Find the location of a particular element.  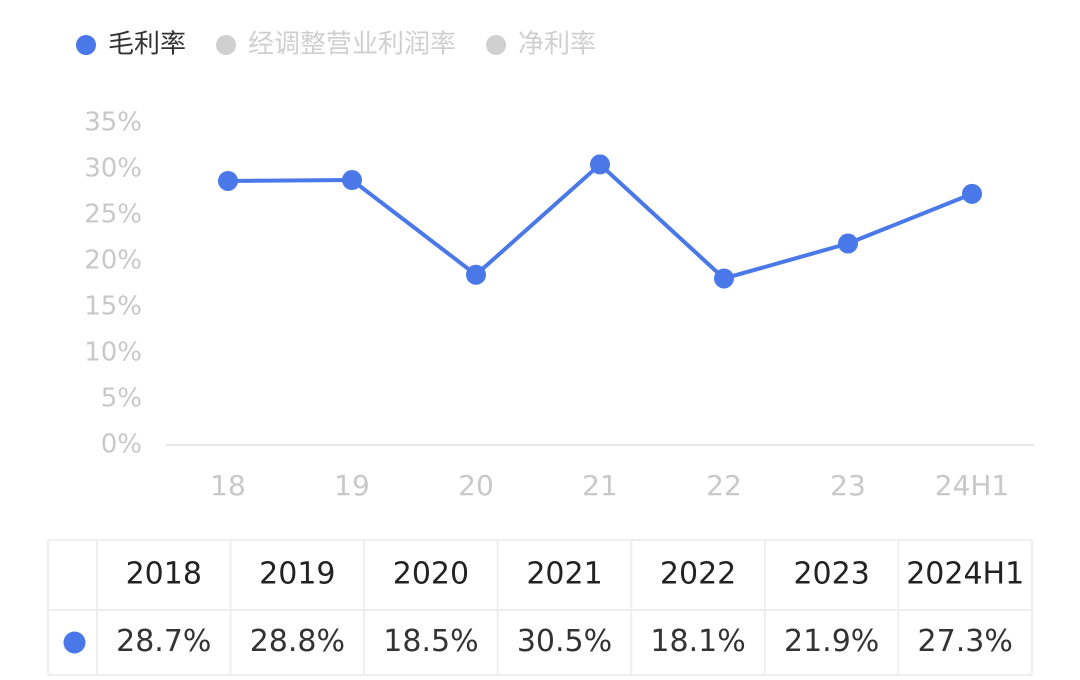

x-tick-label: 18 is located at coordinates (228, 485).